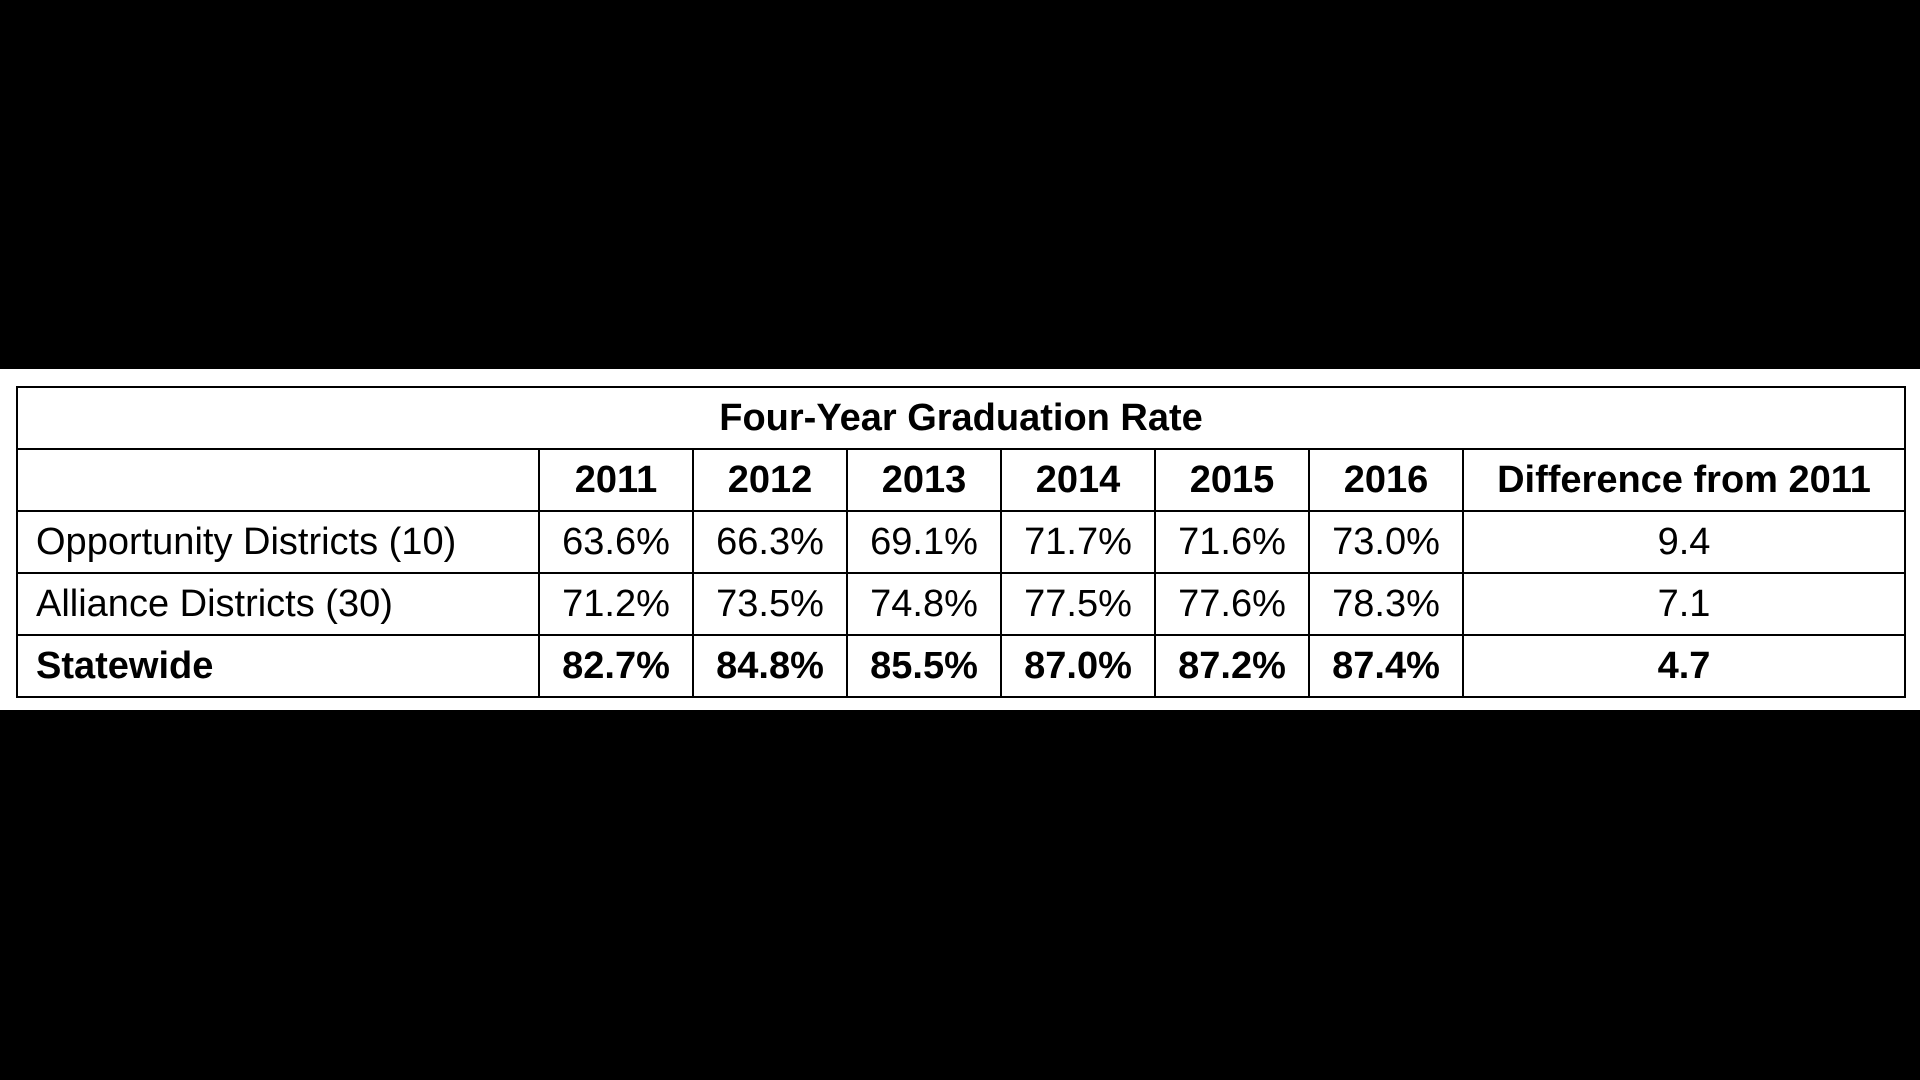 The image size is (1920, 1080). I want to click on rate-value: 85.5%, so click(924, 666).